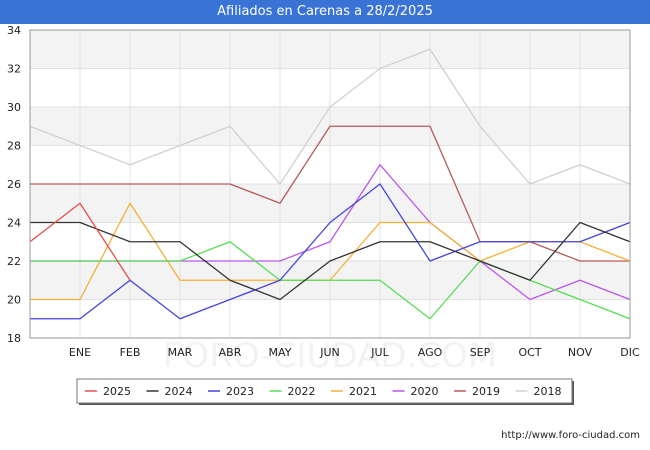  Describe the element at coordinates (230, 352) in the screenshot. I see `x-tick-label: ABR` at that location.